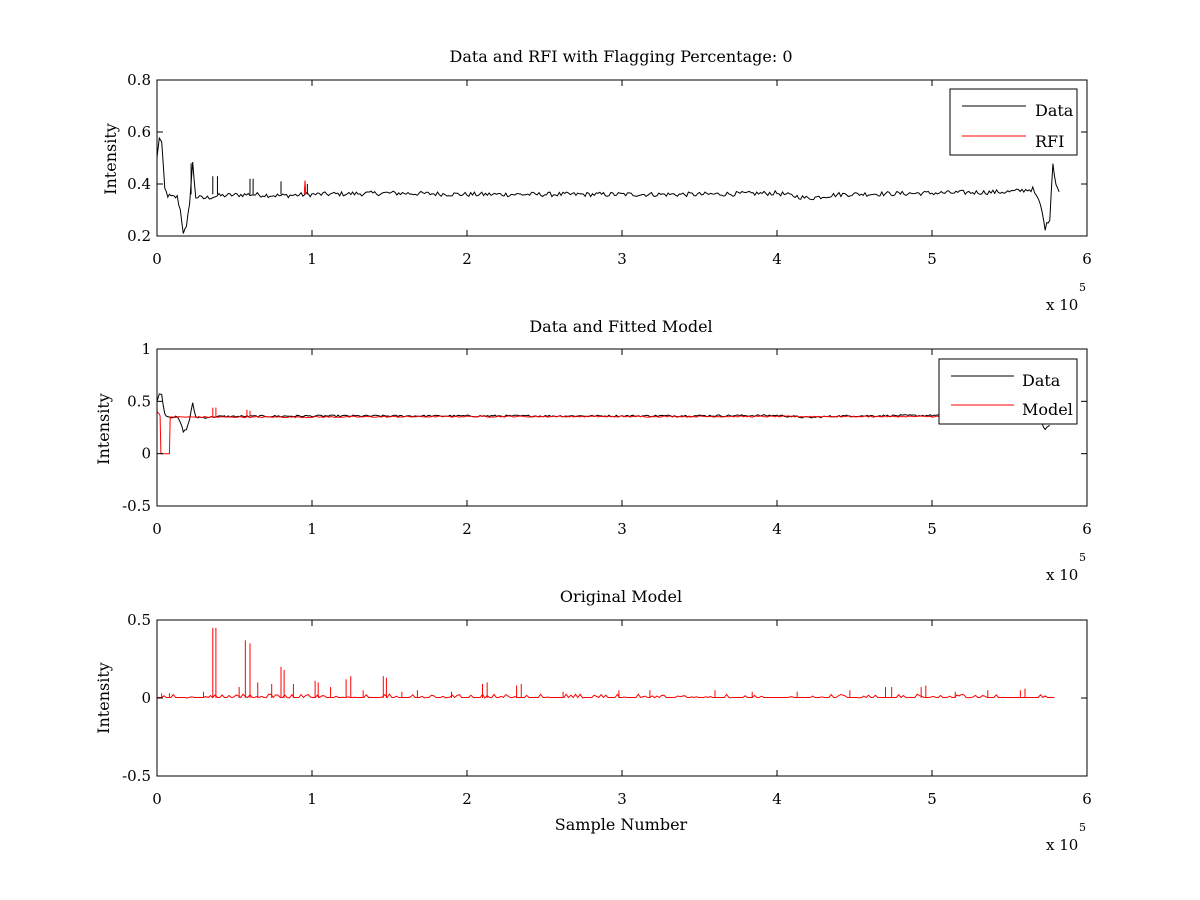 This screenshot has width=1200, height=900. I want to click on series-rfi, so click(305, 187).